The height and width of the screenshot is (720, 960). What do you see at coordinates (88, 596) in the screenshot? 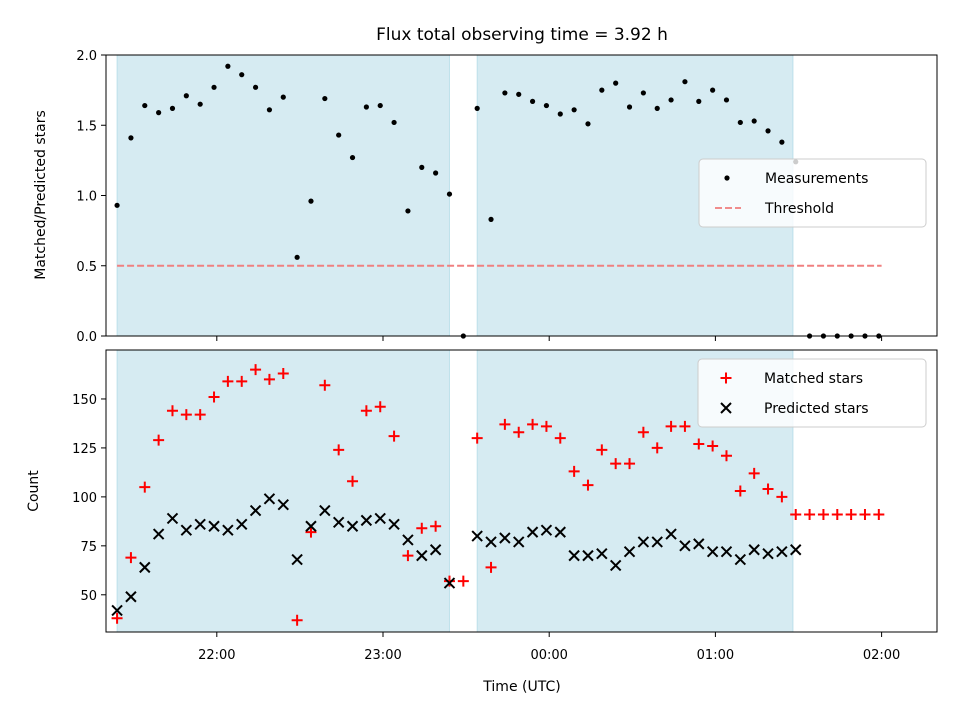
I see `y-tick-label-1: 50` at bounding box center [88, 596].